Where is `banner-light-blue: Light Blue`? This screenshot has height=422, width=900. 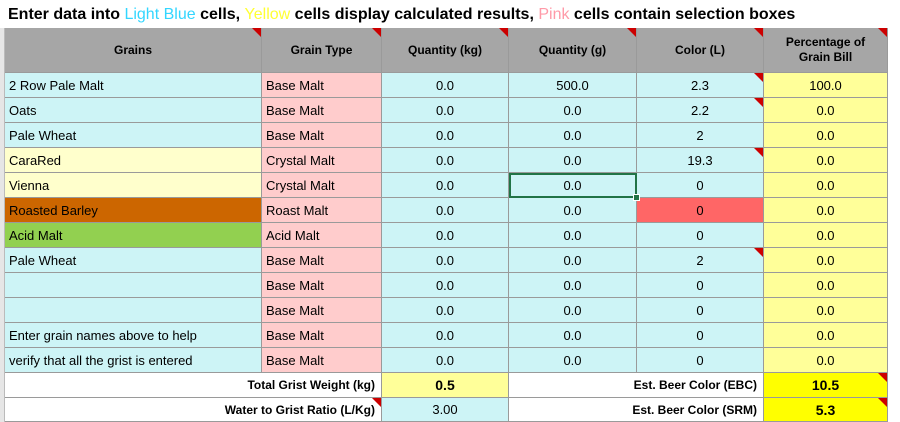
banner-light-blue: Light Blue is located at coordinates (160, 14).